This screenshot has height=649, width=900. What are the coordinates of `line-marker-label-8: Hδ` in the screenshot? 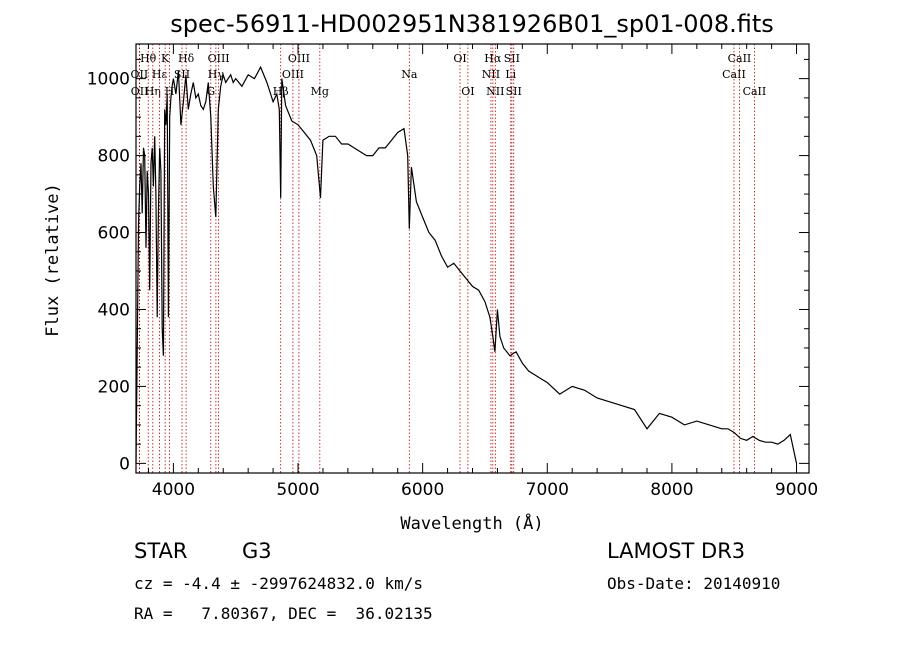 It's located at (186, 58).